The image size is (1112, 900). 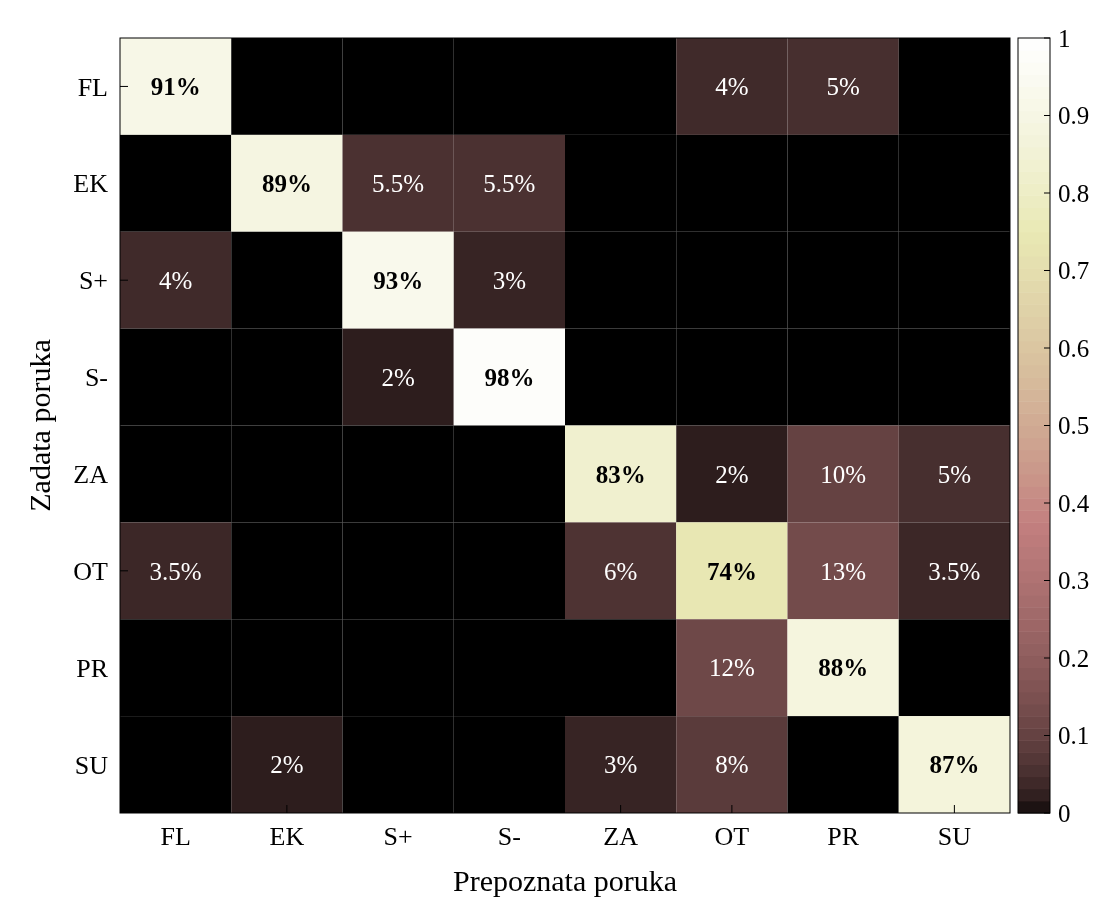 I want to click on color-bar-label: 0.8, so click(x=1074, y=193).